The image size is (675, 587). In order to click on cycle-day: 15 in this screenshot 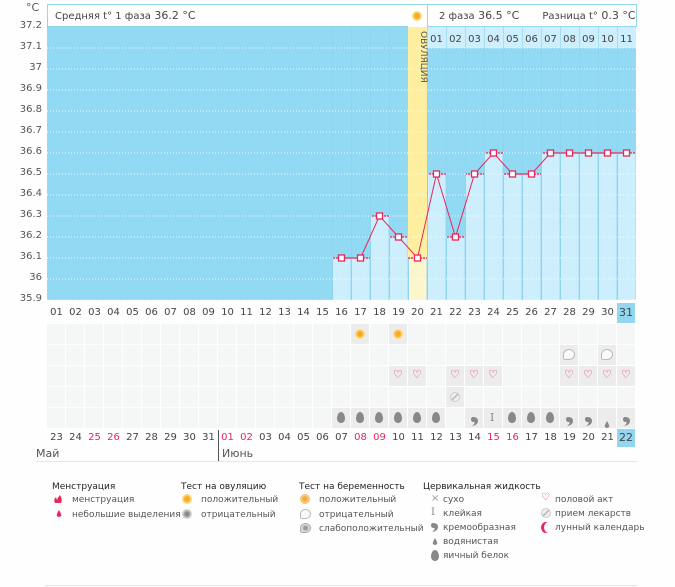, I will do `click(322, 312)`.